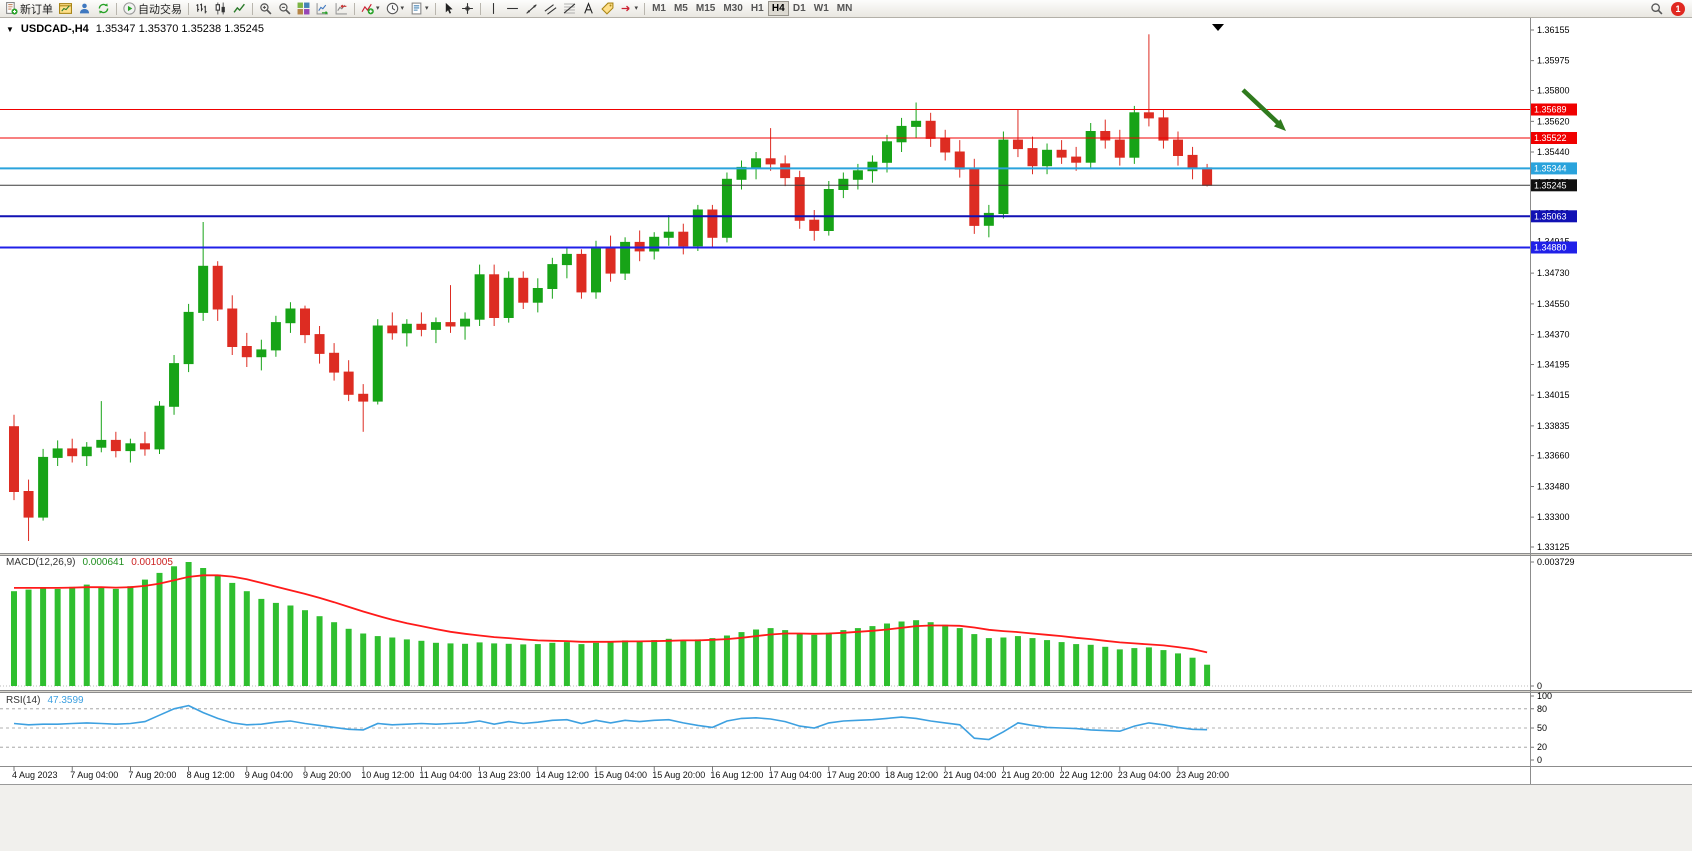  Describe the element at coordinates (1553, 364) in the screenshot. I see `price-tick-label: 1.34195` at that location.